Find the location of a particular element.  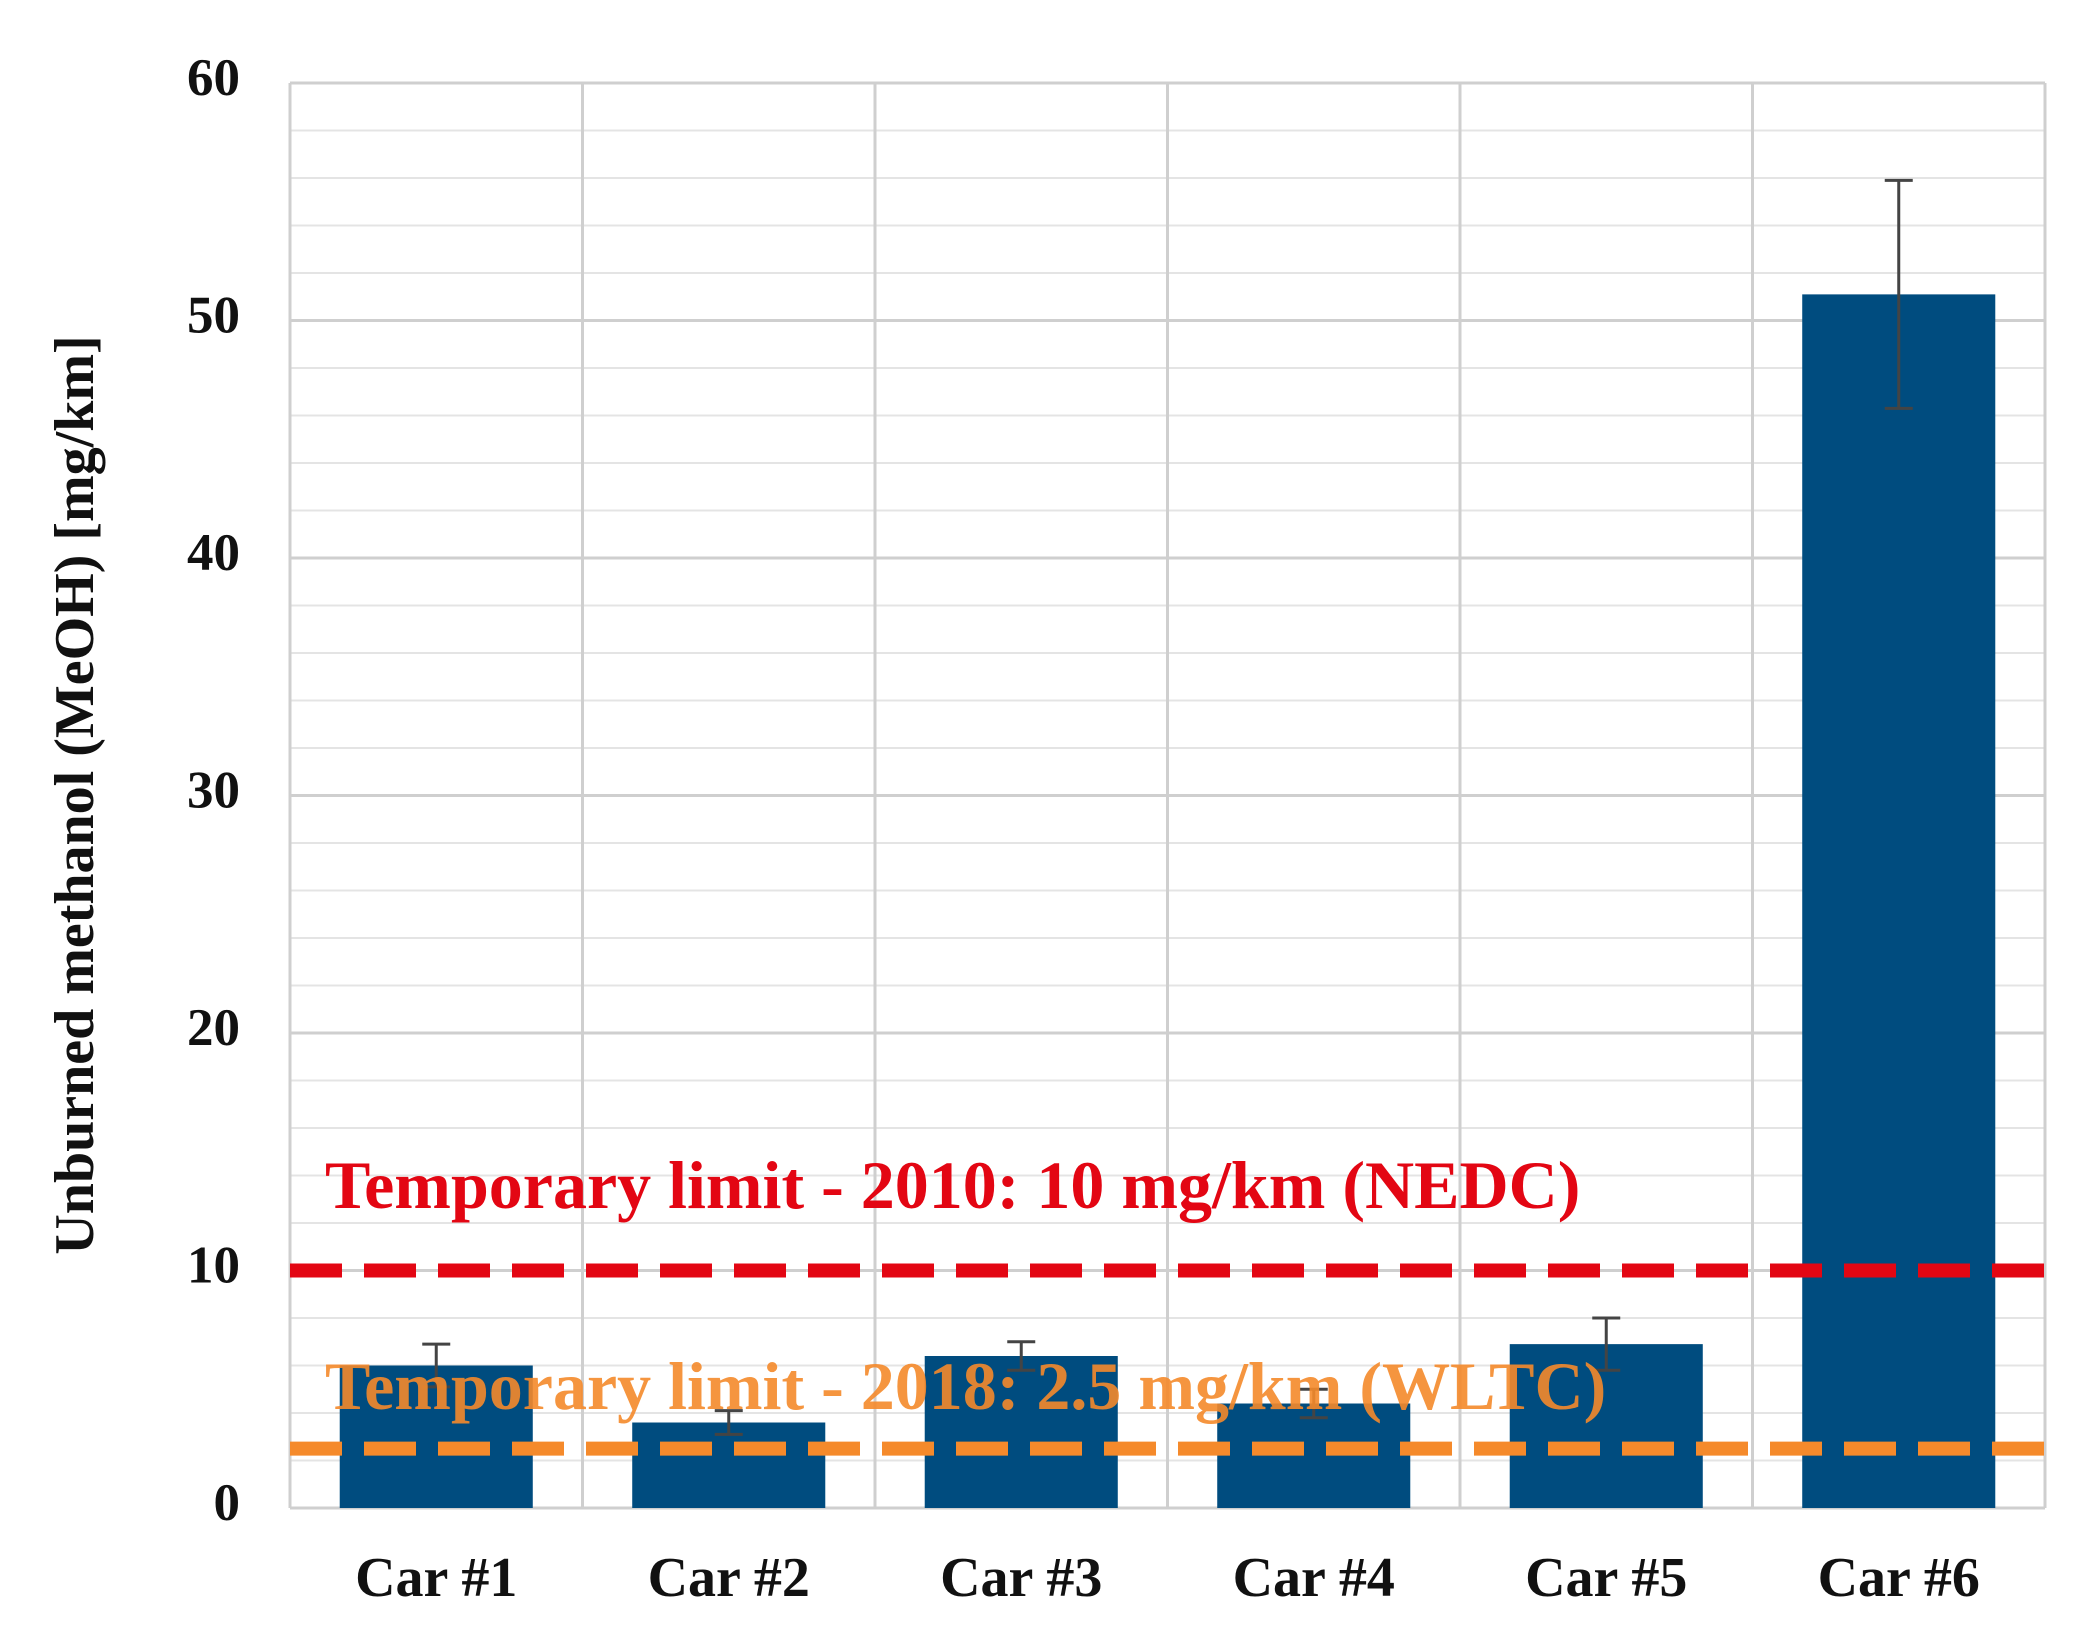

y-tick-label: 20 is located at coordinates (213, 1028).